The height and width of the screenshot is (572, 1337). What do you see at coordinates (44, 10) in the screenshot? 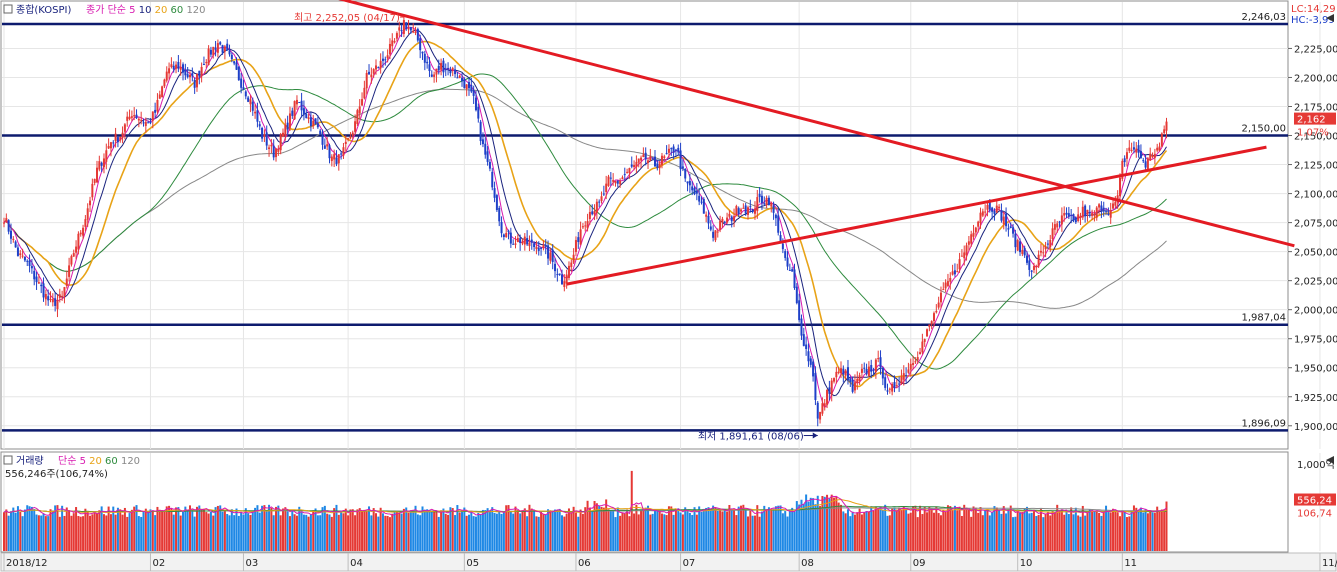
I see `price-legend-title: 종합(KOSPI)` at bounding box center [44, 10].